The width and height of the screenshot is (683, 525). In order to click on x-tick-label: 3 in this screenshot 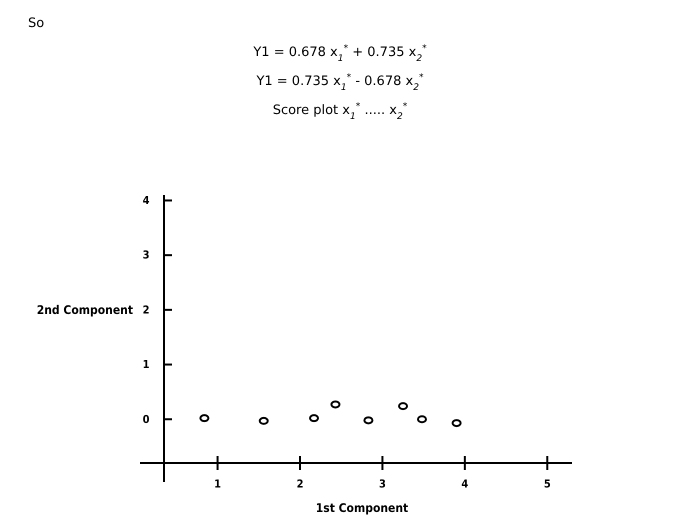, I will do `click(382, 483)`.